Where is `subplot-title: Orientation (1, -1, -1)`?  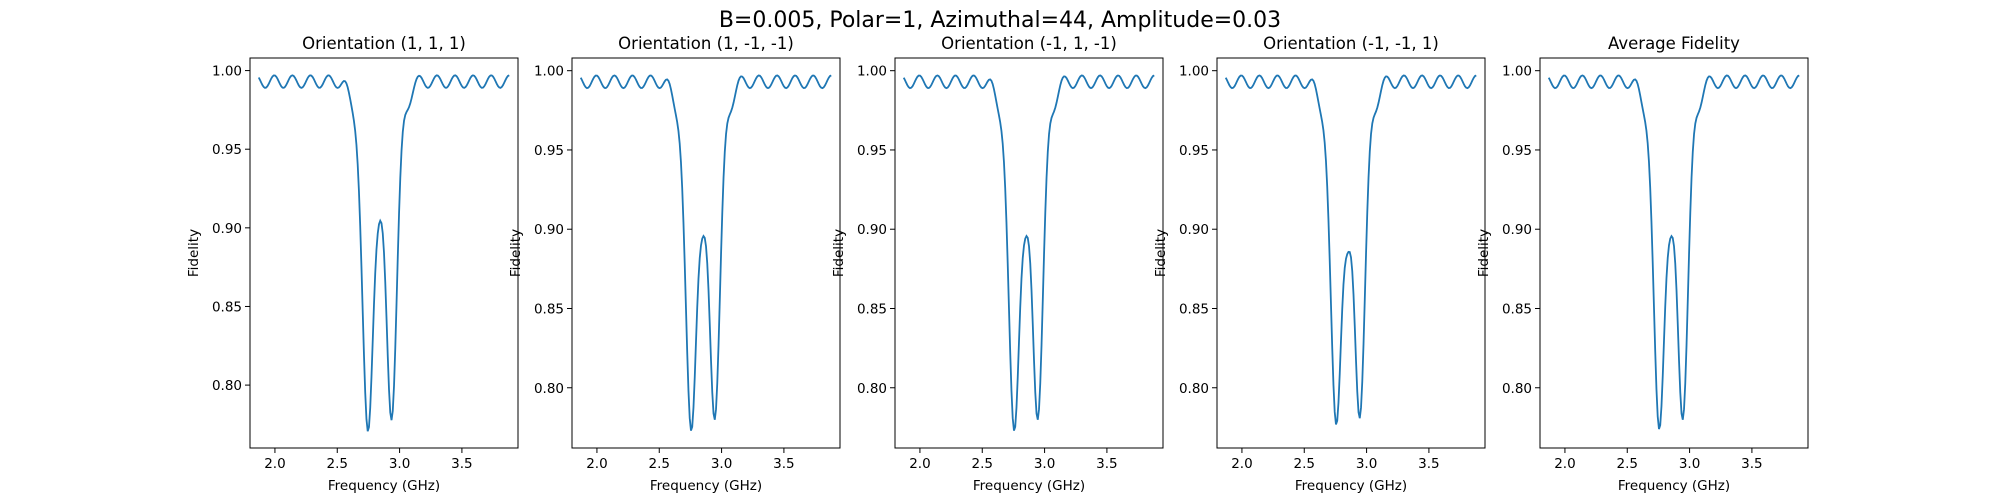 subplot-title: Orientation (1, -1, -1) is located at coordinates (706, 43).